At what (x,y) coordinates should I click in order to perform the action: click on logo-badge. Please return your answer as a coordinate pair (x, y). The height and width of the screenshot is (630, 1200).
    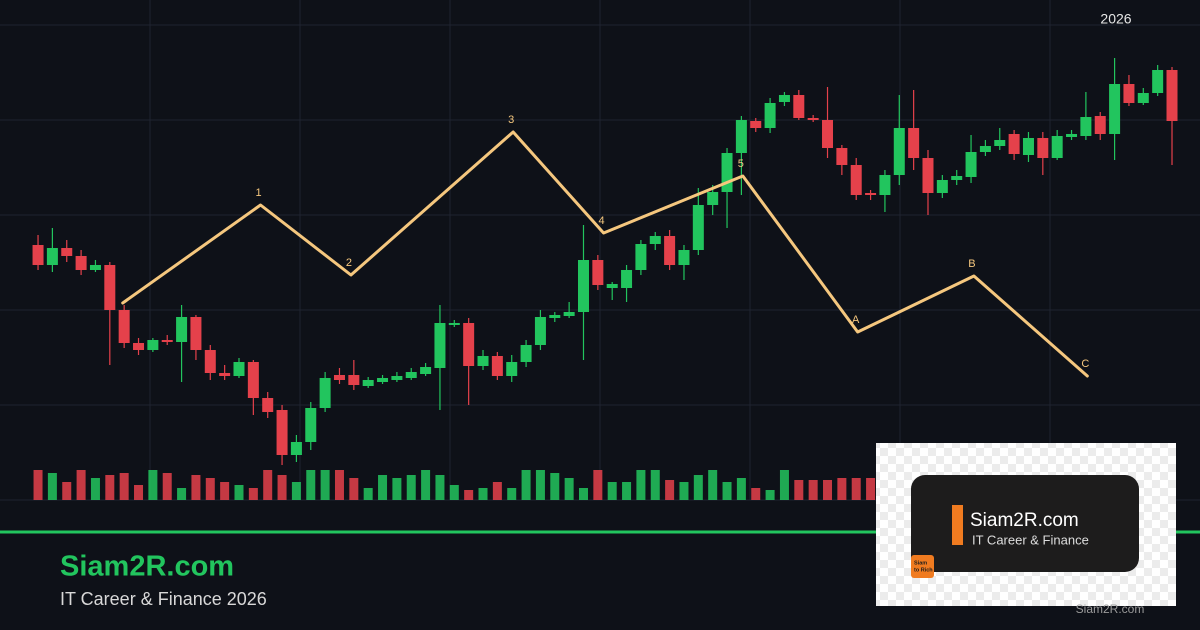
    Looking at the image, I should click on (922, 566).